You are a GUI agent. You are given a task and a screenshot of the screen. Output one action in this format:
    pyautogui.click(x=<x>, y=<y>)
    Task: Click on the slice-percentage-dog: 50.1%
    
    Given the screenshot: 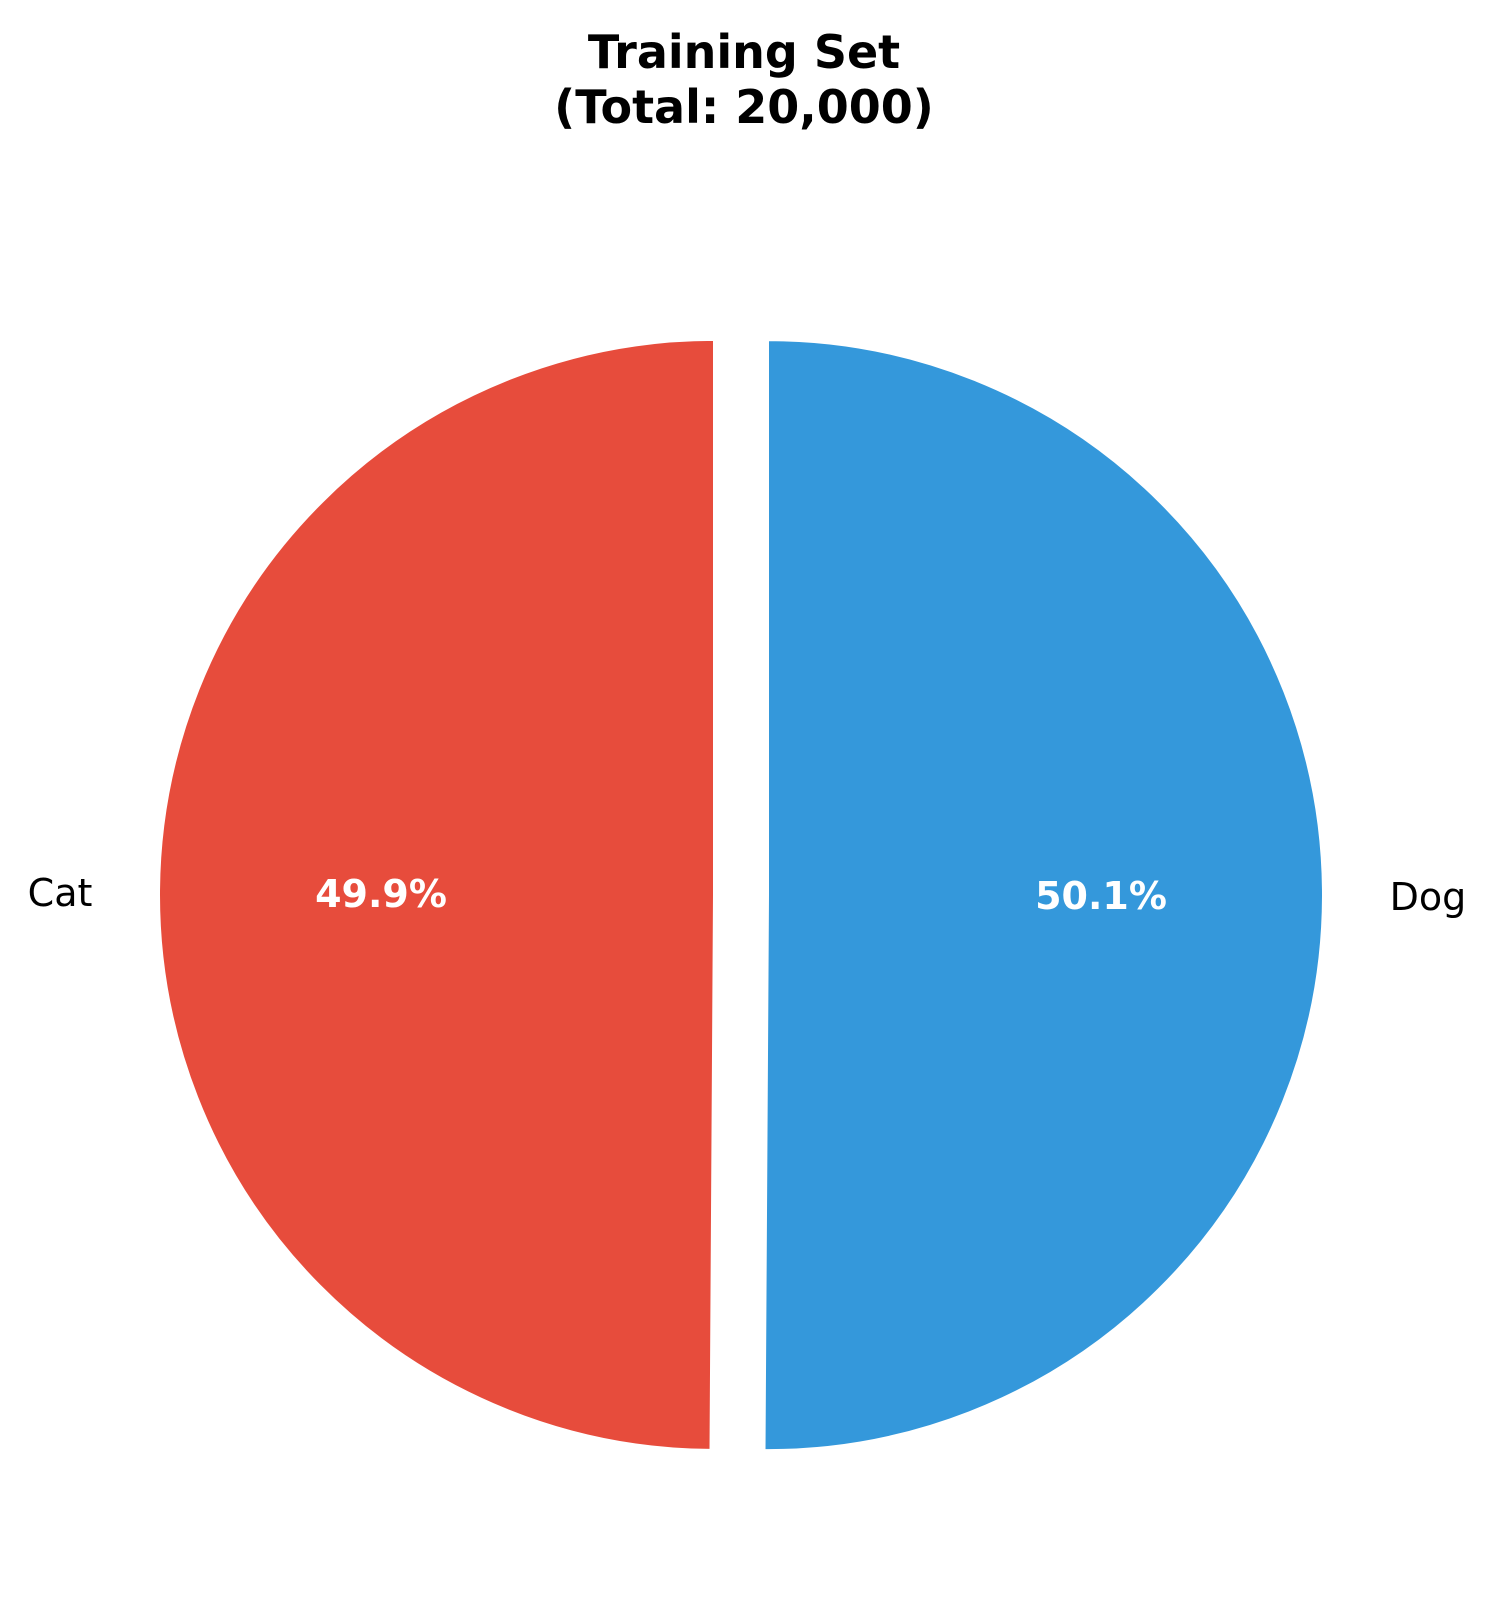 What is the action you would take?
    pyautogui.click(x=1101, y=896)
    